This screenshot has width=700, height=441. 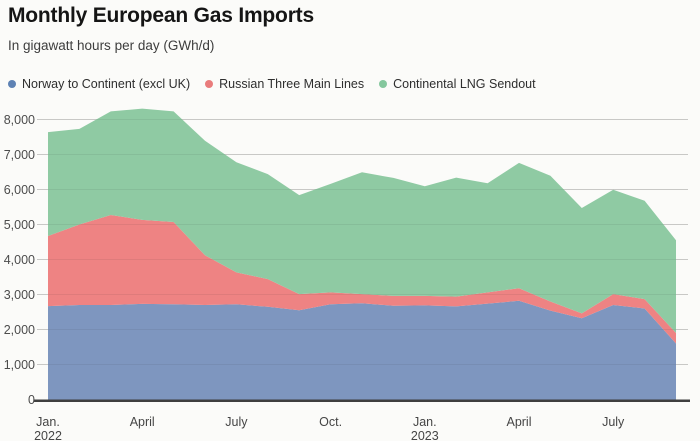 What do you see at coordinates (383, 84) in the screenshot?
I see `legend-dot-lng-icon` at bounding box center [383, 84].